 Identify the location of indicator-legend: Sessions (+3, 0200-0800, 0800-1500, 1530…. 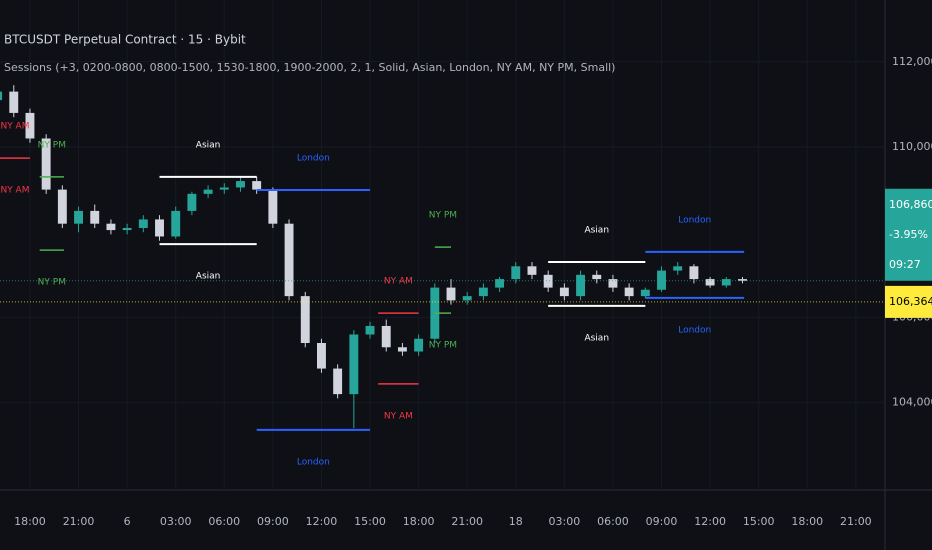
(309, 67).